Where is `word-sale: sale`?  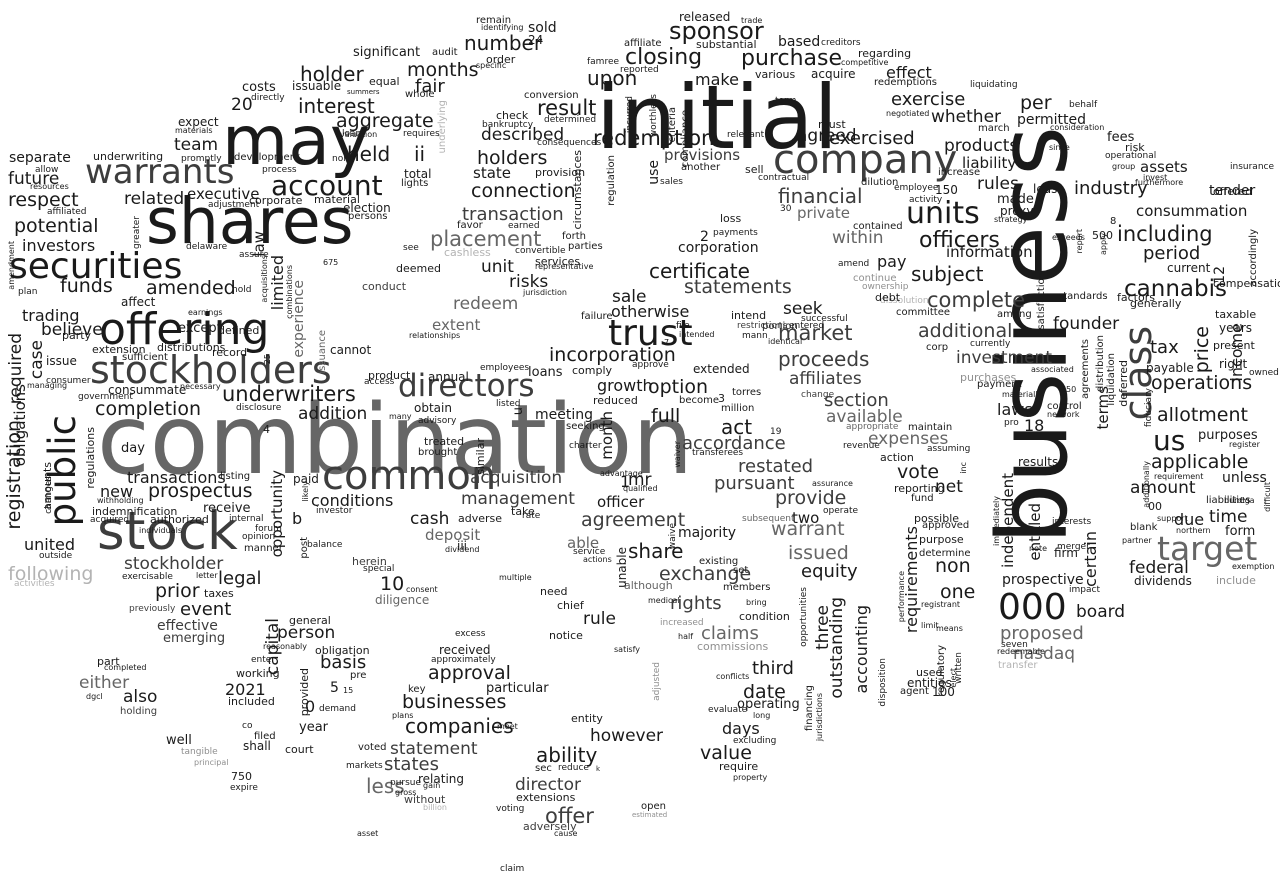
word-sale: sale is located at coordinates (629, 297).